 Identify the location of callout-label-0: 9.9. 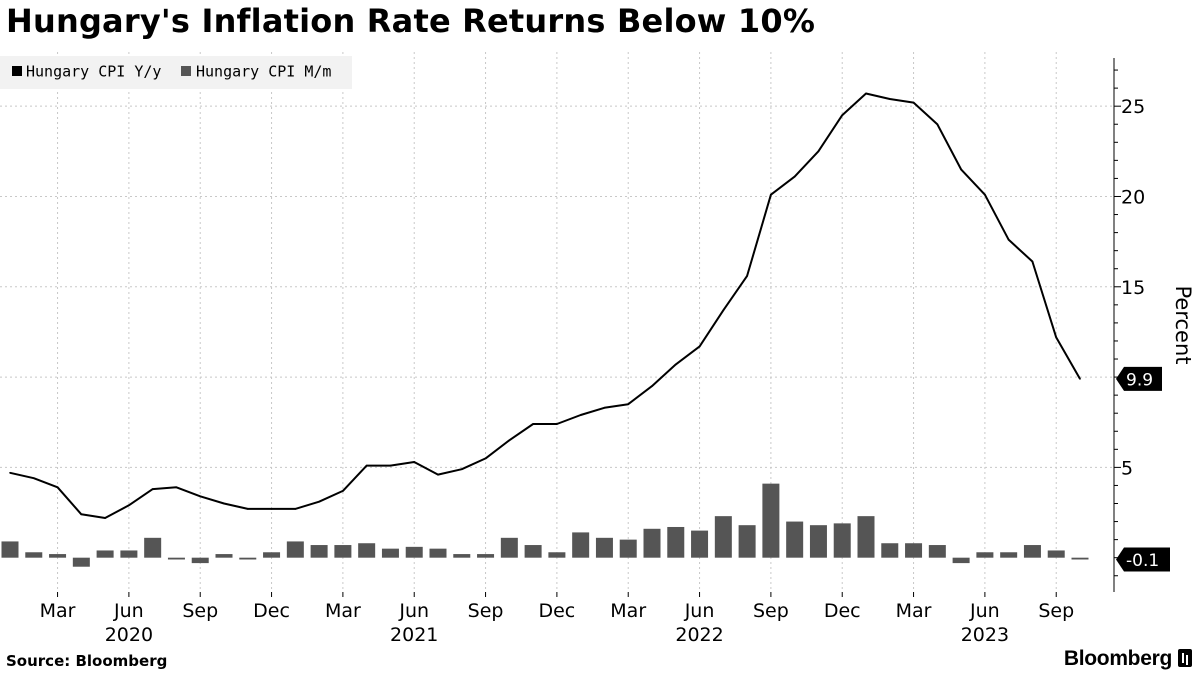
(1139, 380).